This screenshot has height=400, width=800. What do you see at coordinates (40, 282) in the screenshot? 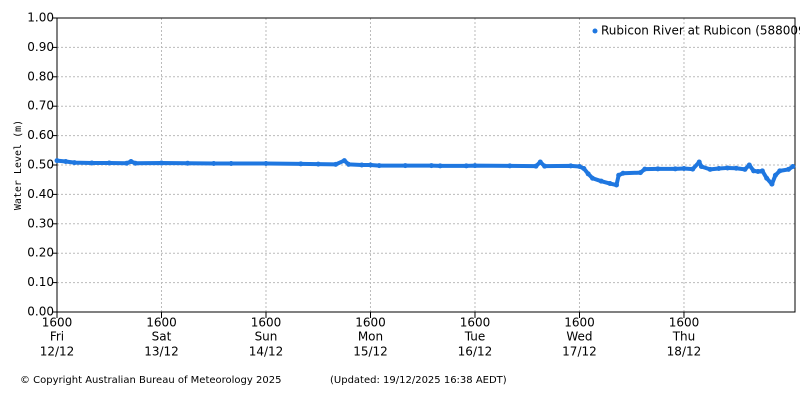
I see `y-tick-label: 0.10` at bounding box center [40, 282].